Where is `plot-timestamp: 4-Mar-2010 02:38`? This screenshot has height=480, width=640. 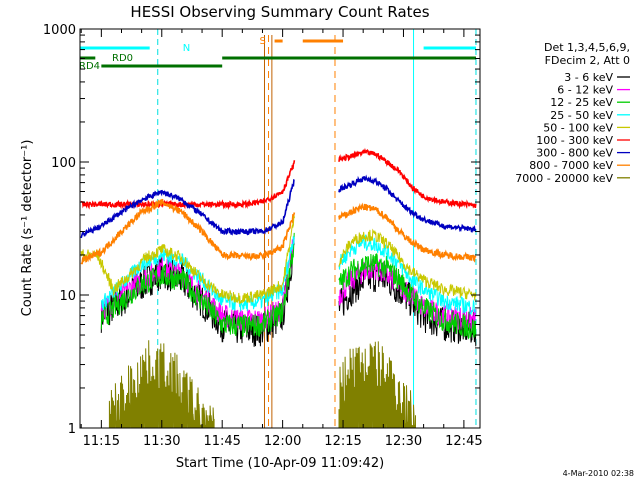 plot-timestamp: 4-Mar-2010 02:38 is located at coordinates (598, 473).